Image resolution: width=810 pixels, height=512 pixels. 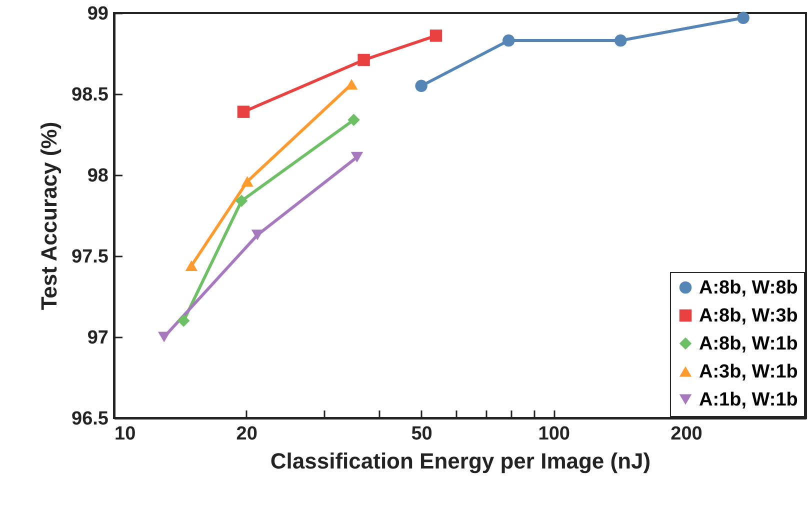 I want to click on y-tick-label: 98, so click(x=97, y=176).